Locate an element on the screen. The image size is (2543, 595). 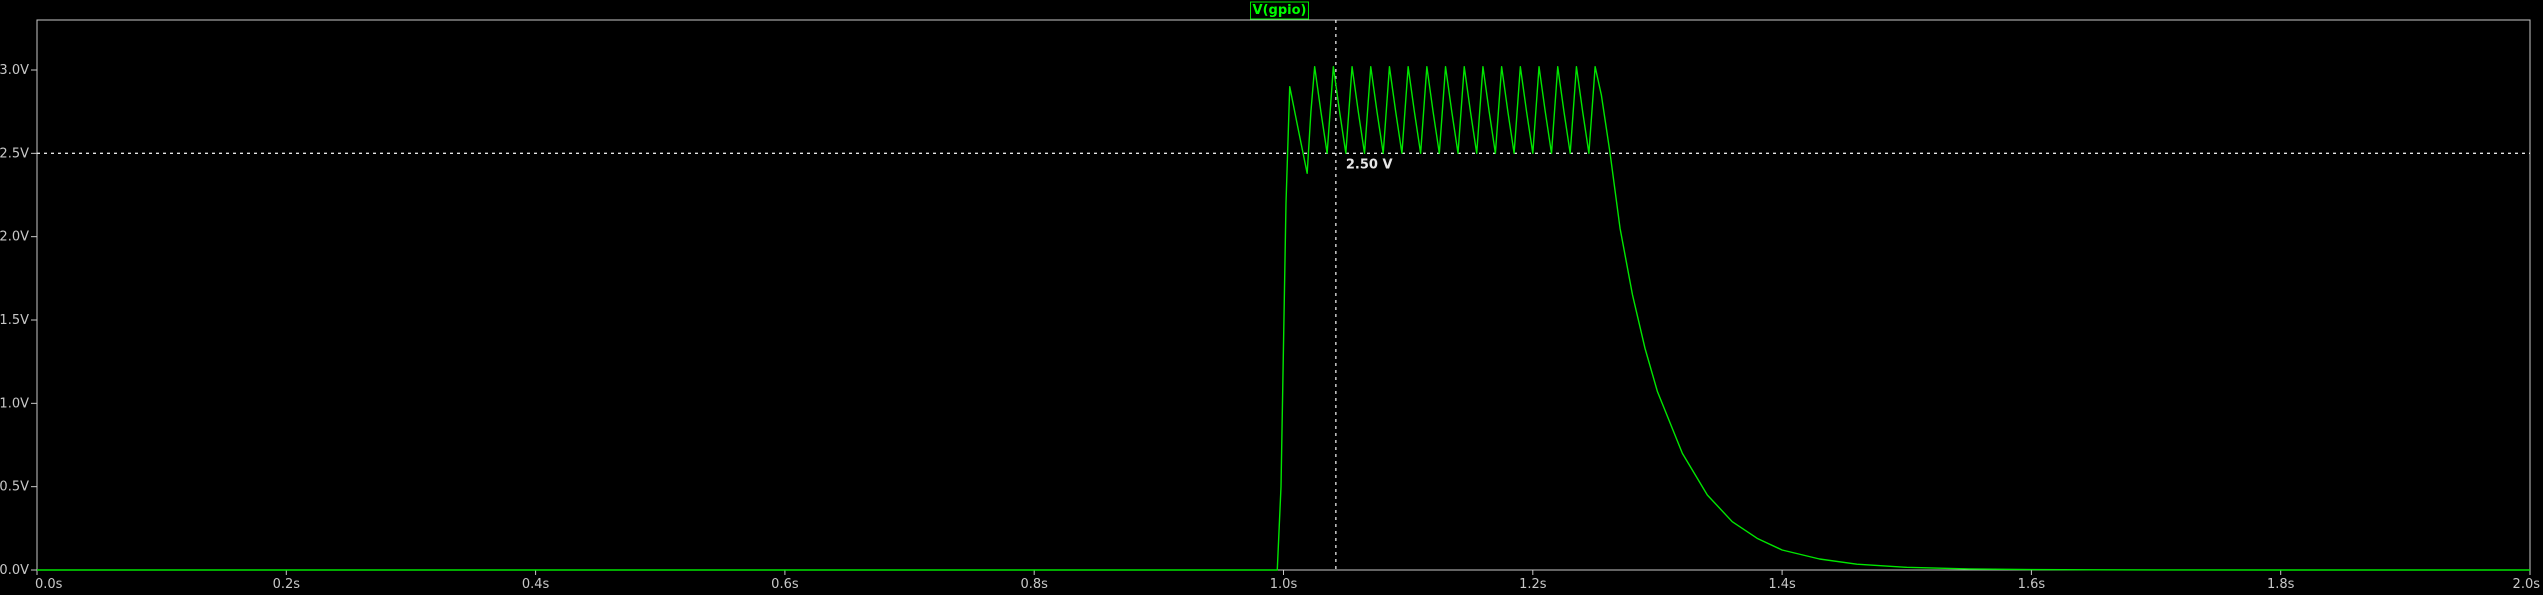
x-tick-label: 1.6s is located at coordinates (2032, 584).